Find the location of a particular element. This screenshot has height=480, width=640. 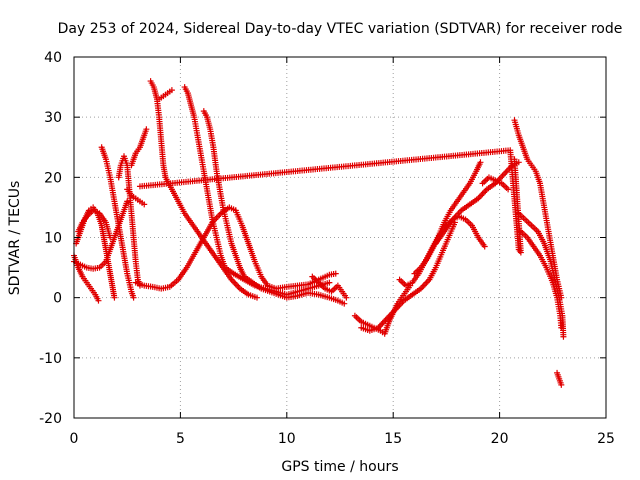

y-tick-label: 10 is located at coordinates (53, 239).